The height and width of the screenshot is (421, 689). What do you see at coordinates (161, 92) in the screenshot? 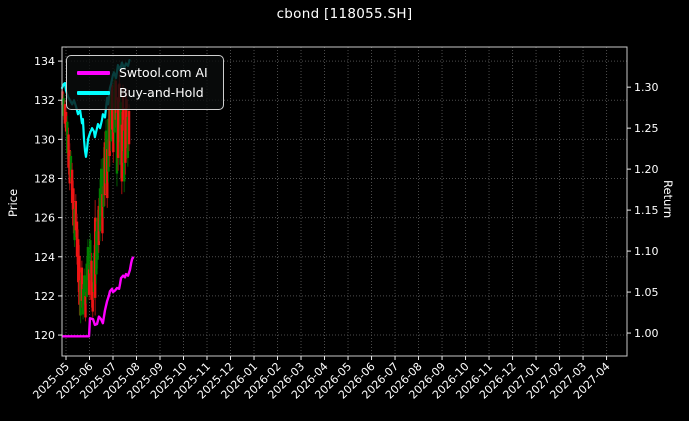
I see `legend-label-buy-and-hold: Buy-and-Hold` at bounding box center [161, 92].